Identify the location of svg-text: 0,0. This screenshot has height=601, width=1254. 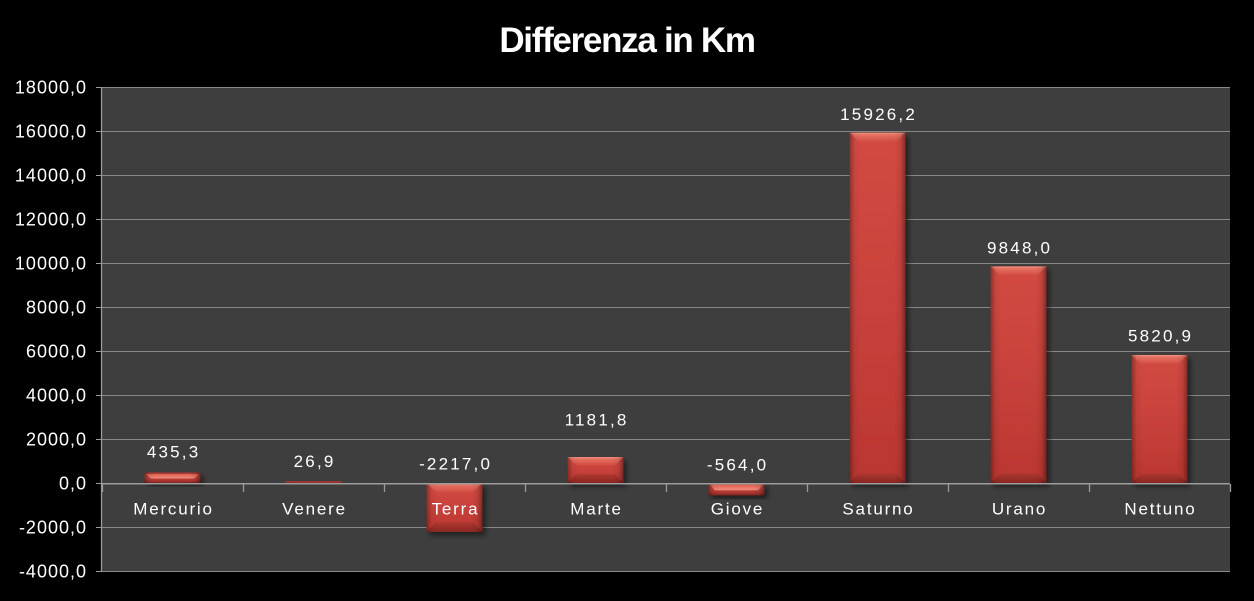
(73, 484).